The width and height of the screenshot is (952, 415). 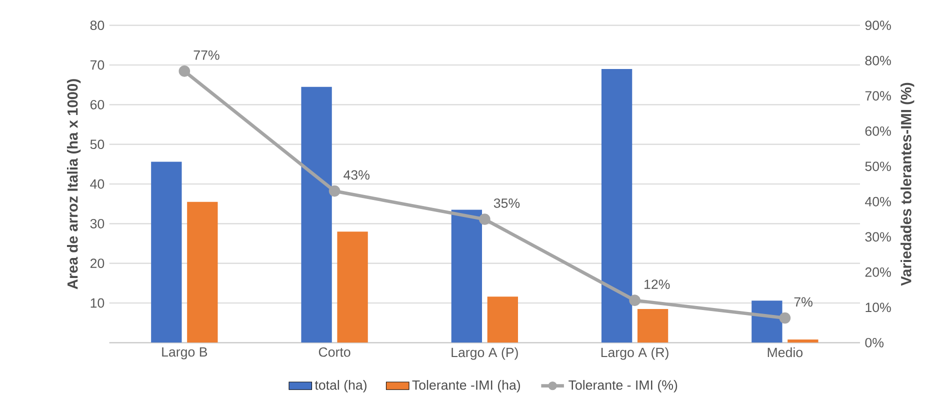 I want to click on x-tick-label: Corto, so click(x=334, y=352).